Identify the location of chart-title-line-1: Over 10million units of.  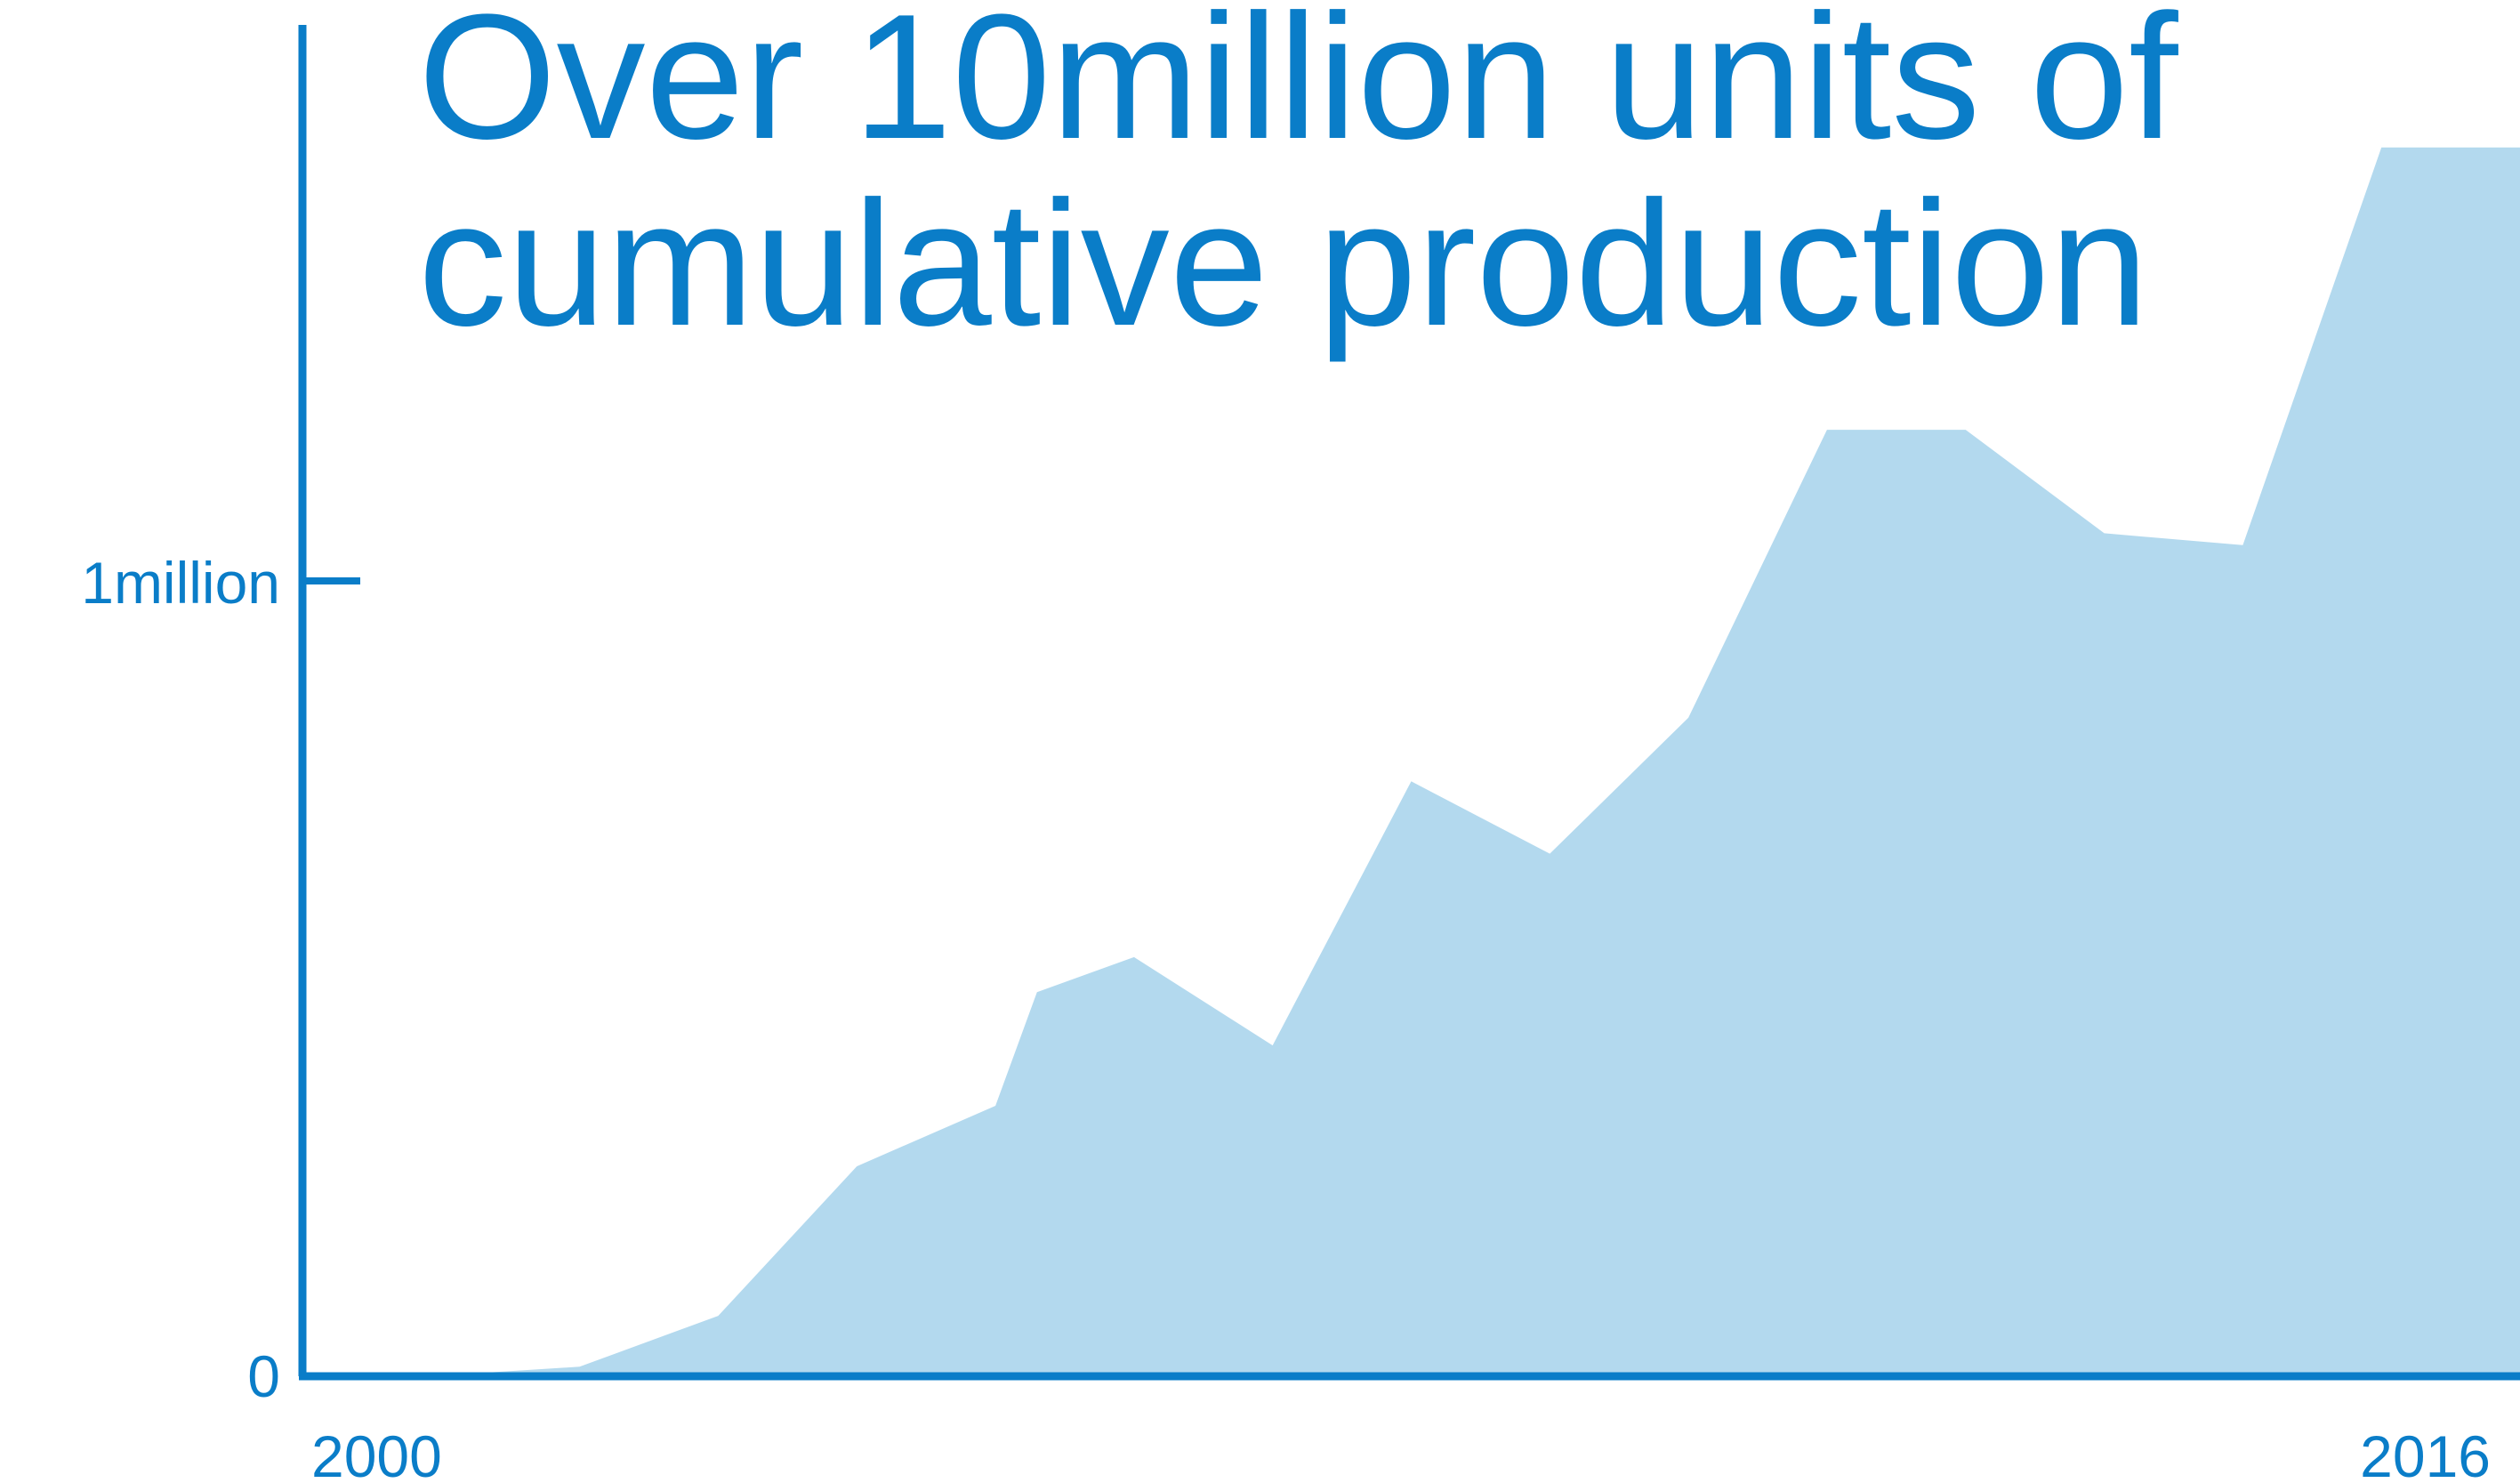
(1298, 88).